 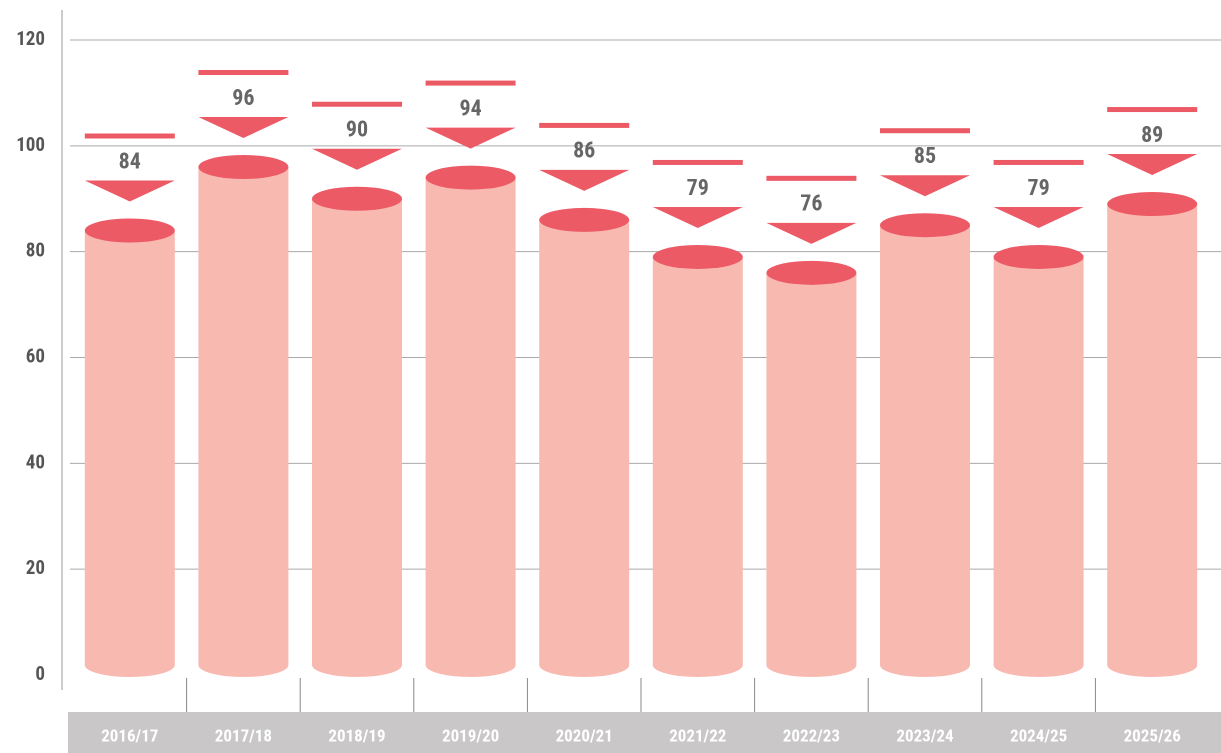 I want to click on data-label: 94, so click(x=470, y=108).